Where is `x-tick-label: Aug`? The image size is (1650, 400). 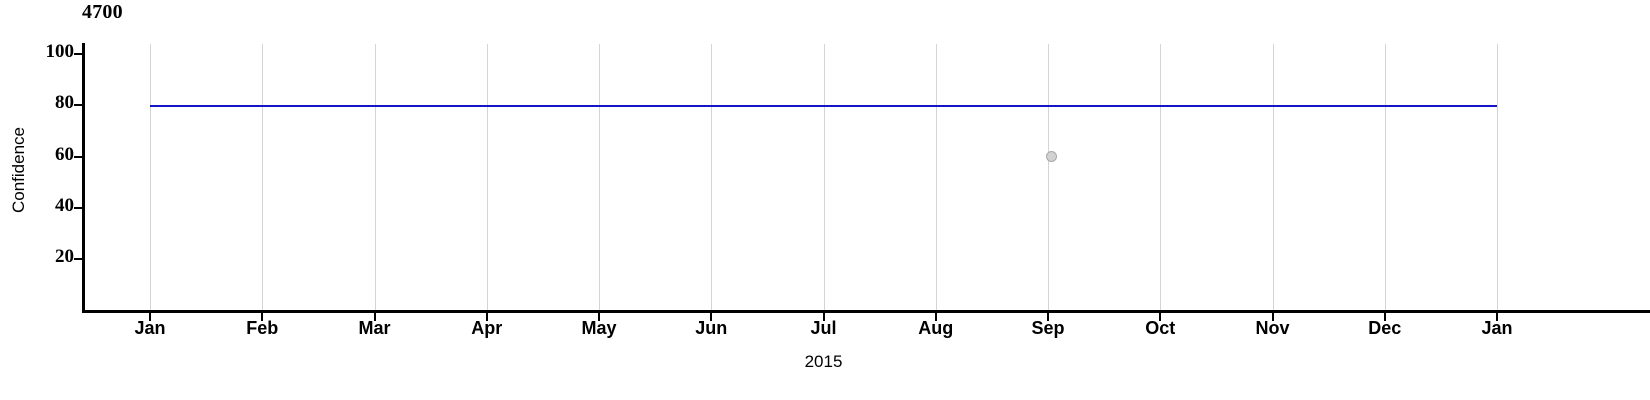
x-tick-label: Aug is located at coordinates (936, 328).